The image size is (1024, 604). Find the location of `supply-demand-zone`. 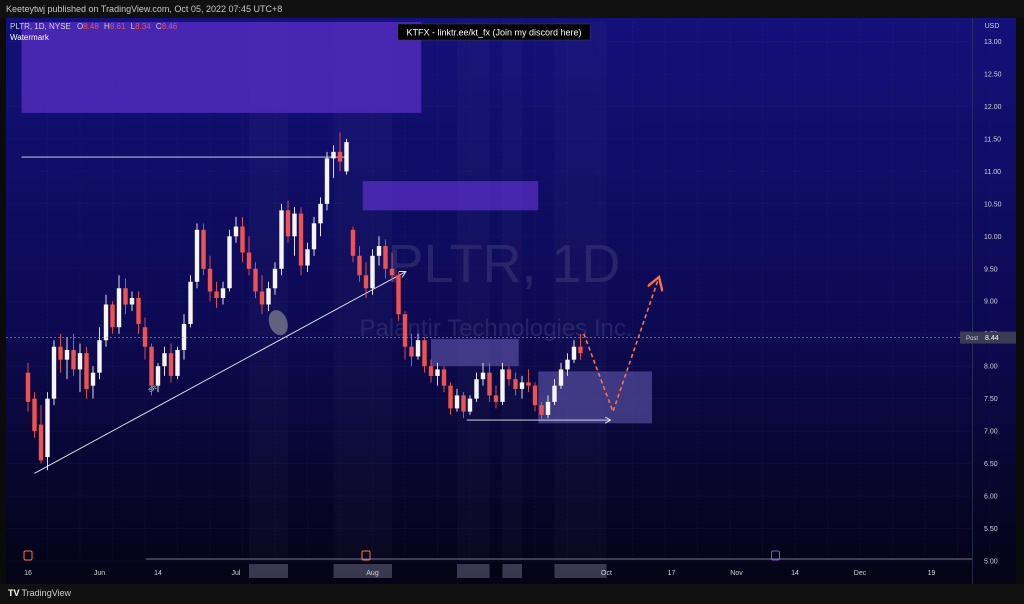

supply-demand-zone is located at coordinates (450, 196).